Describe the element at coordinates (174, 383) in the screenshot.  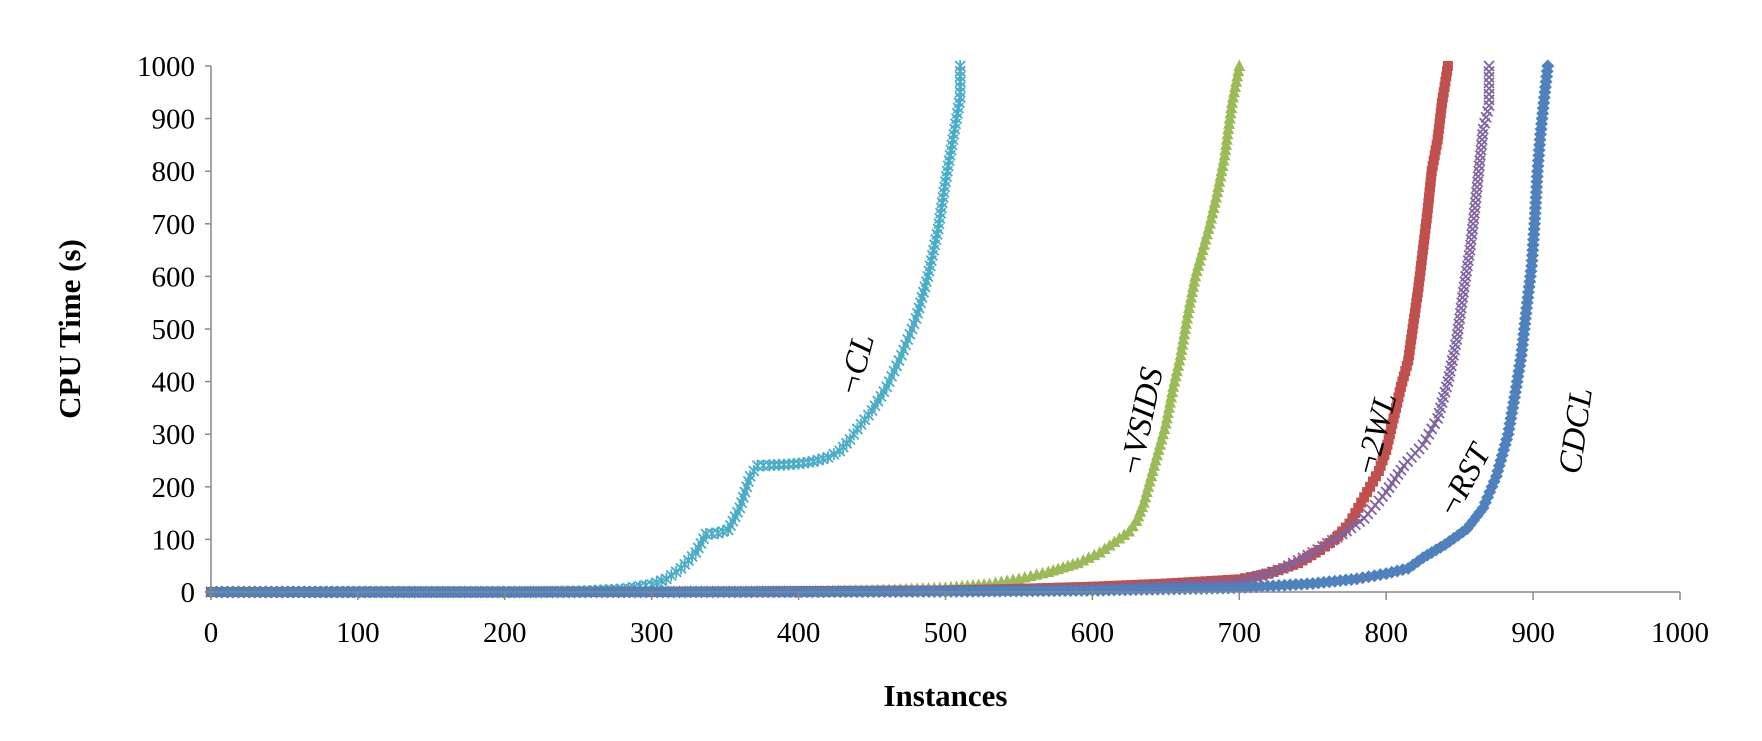
I see `y-tick-label: 400` at that location.